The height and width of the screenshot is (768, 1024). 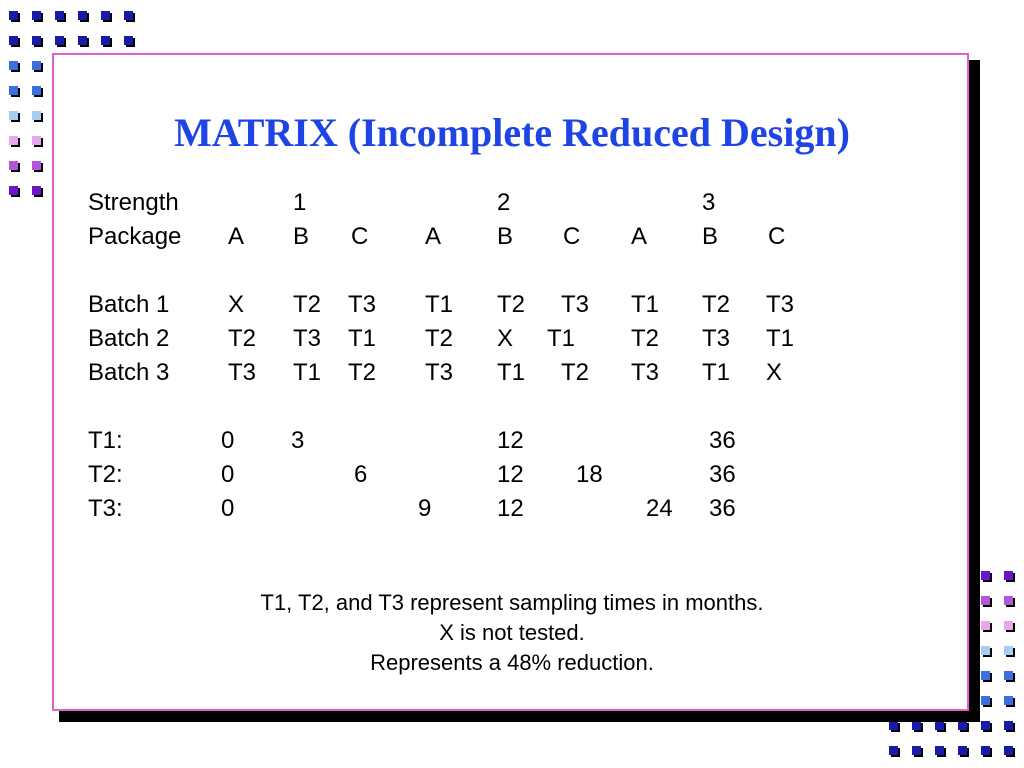 I want to click on batch-label: Batch 1, so click(x=129, y=304).